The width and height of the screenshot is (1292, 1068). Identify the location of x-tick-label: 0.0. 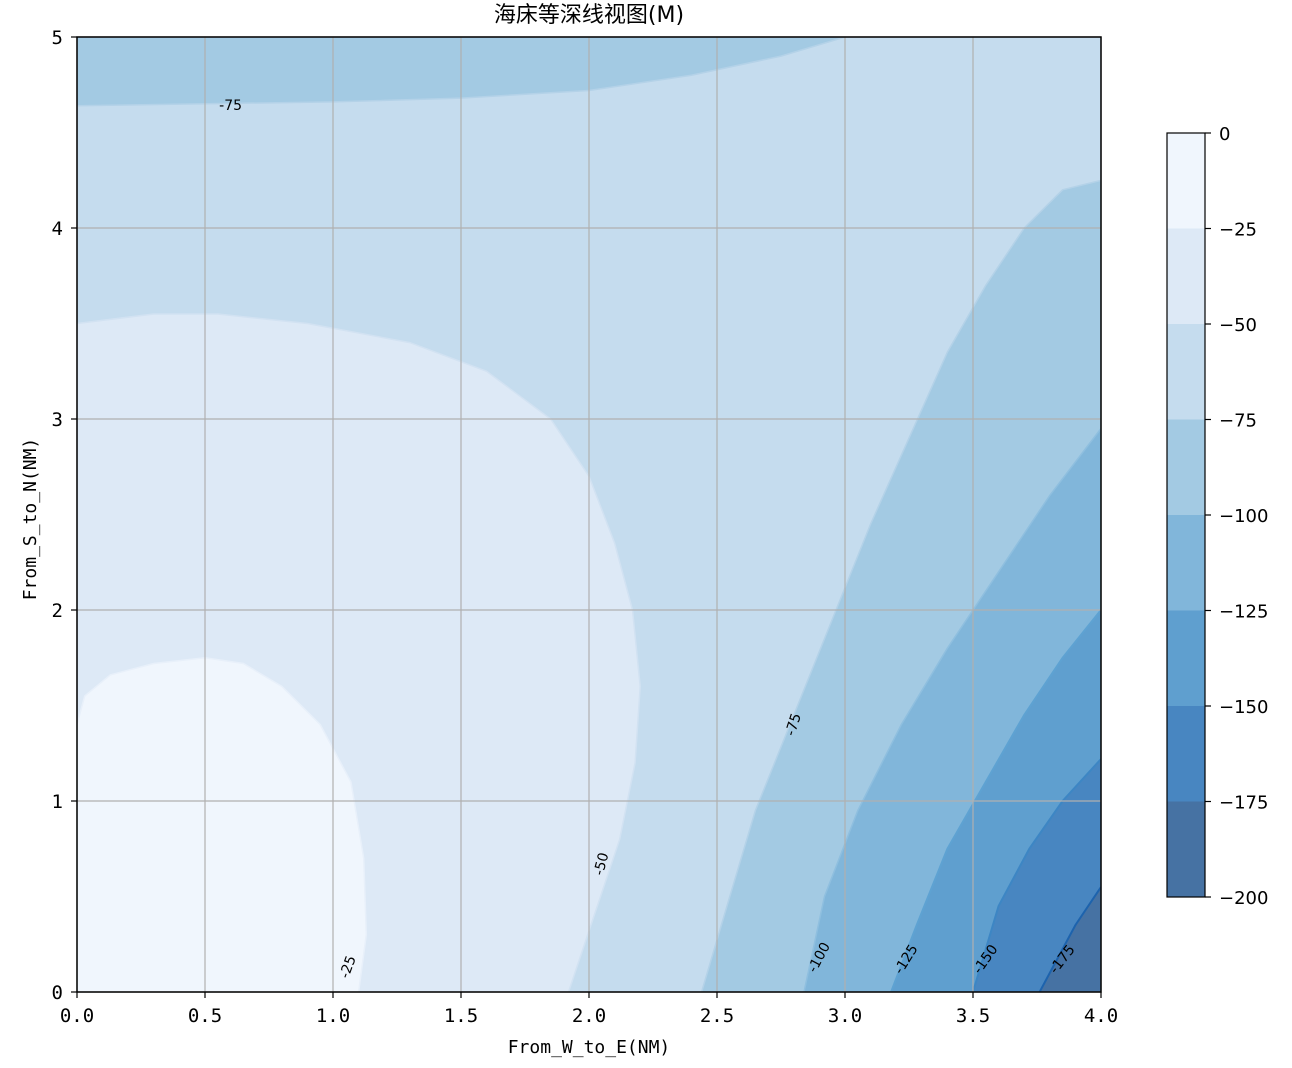
(77, 1016).